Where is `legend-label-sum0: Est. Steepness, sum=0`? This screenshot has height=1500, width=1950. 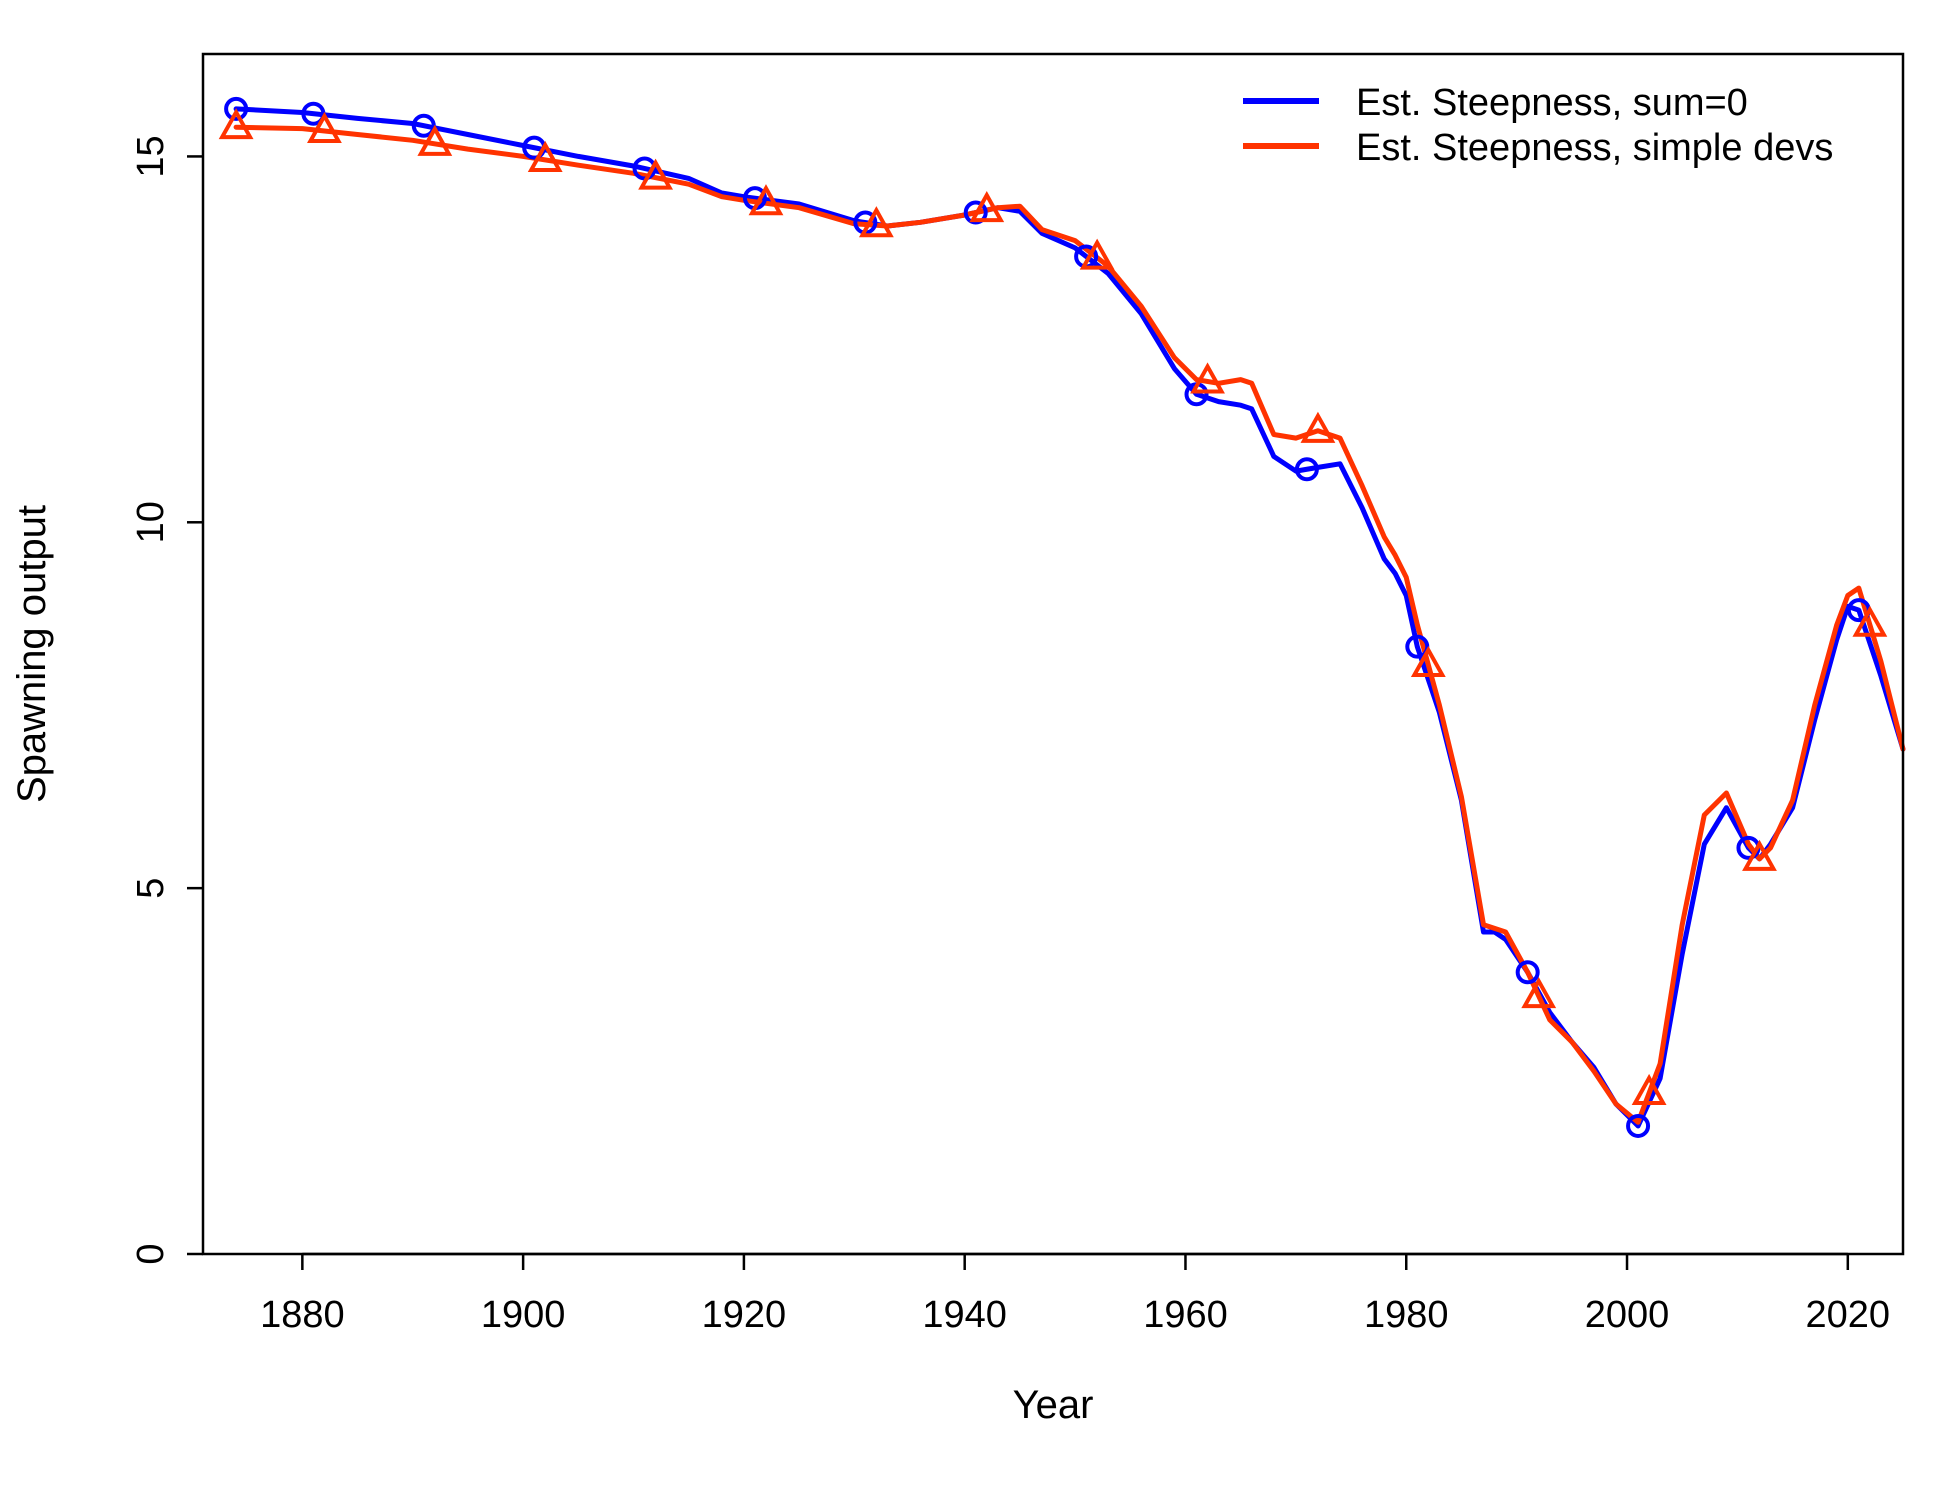
legend-label-sum0: Est. Steepness, sum=0 is located at coordinates (1552, 103).